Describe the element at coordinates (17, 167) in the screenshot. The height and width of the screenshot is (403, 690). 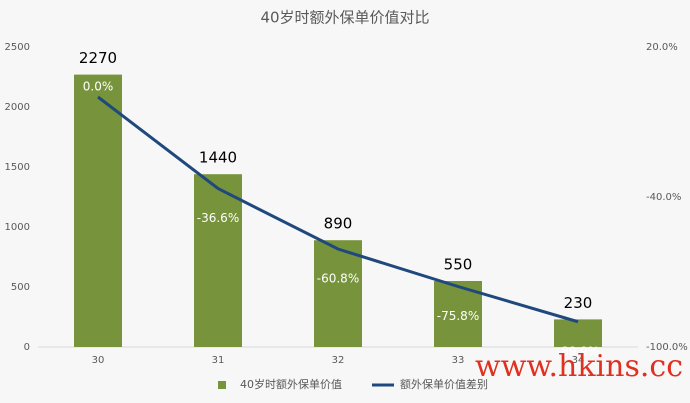
I see `y-tick-label: 1500` at that location.